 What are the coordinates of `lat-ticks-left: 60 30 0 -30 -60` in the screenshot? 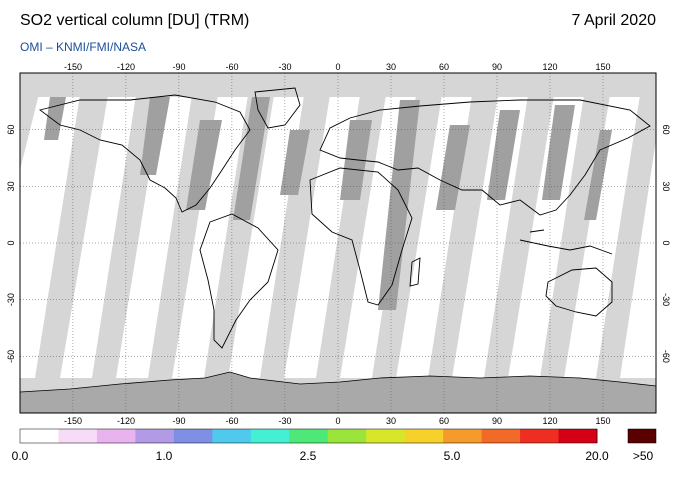 It's located at (11, 244).